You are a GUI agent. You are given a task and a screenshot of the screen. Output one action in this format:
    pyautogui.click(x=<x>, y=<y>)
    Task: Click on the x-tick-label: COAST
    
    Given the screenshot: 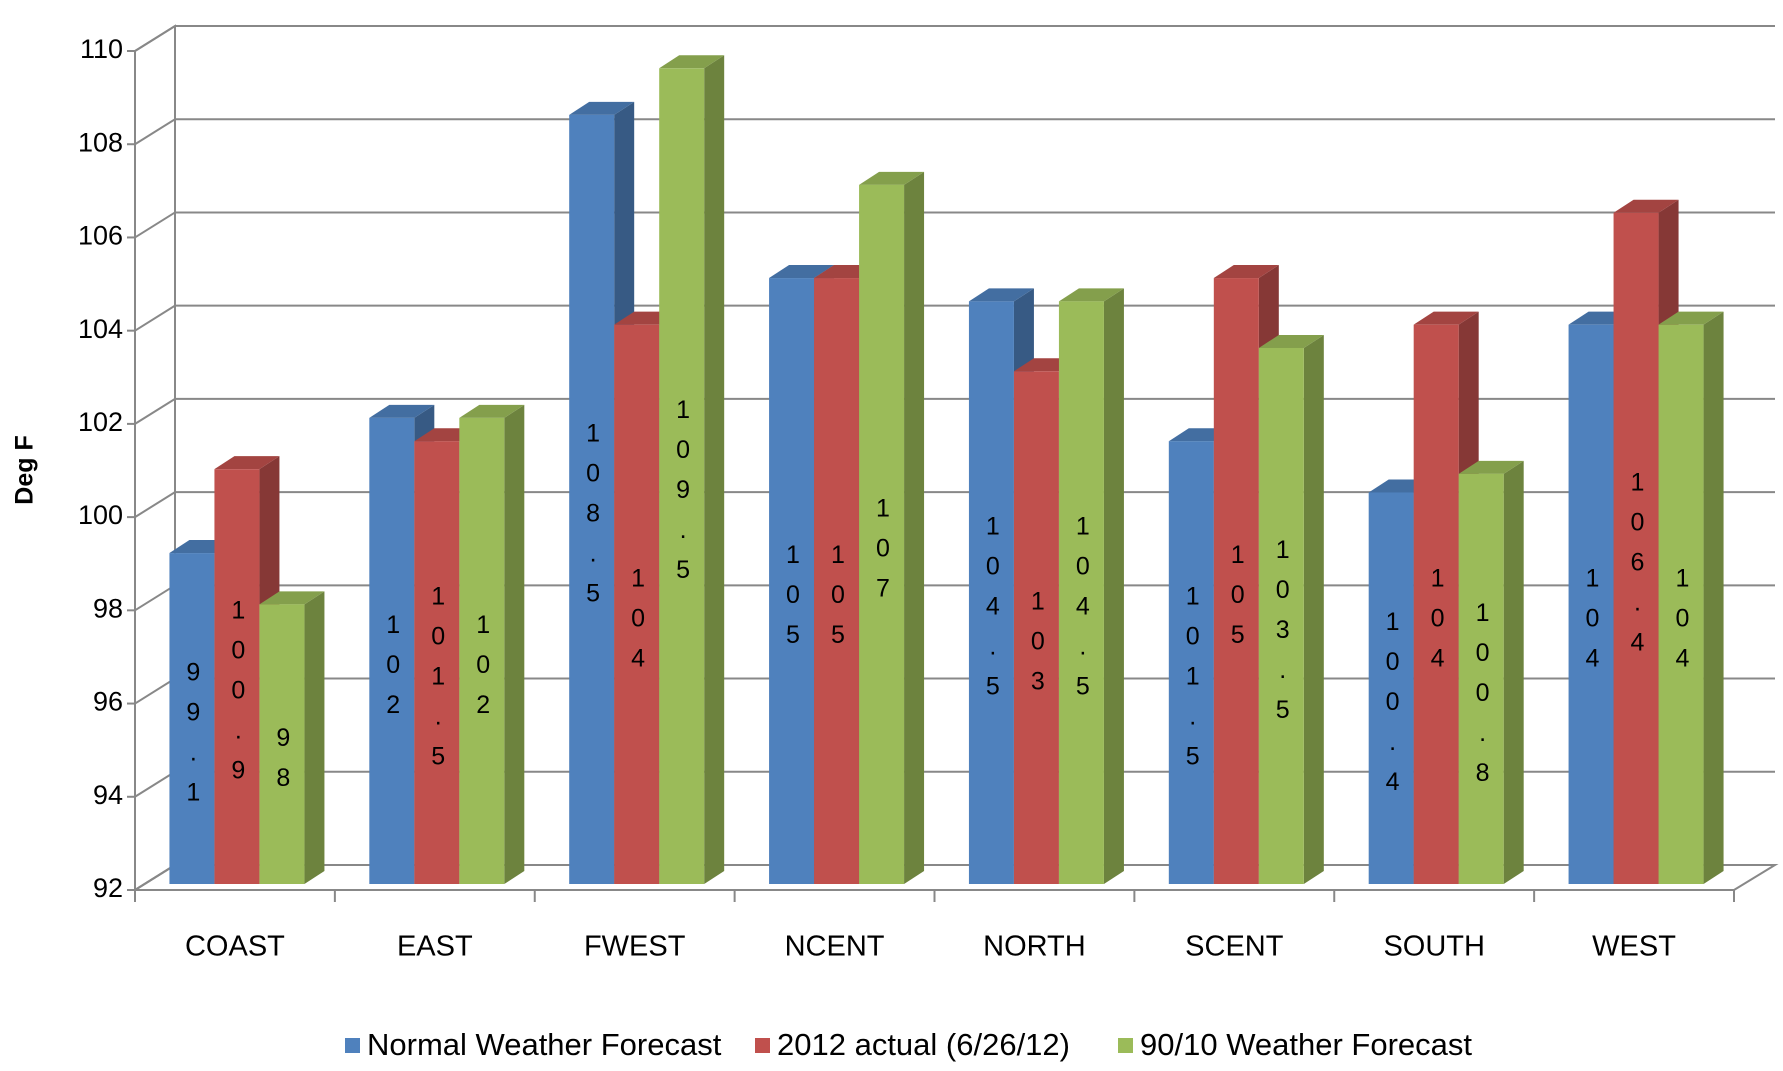 What is the action you would take?
    pyautogui.click(x=235, y=947)
    